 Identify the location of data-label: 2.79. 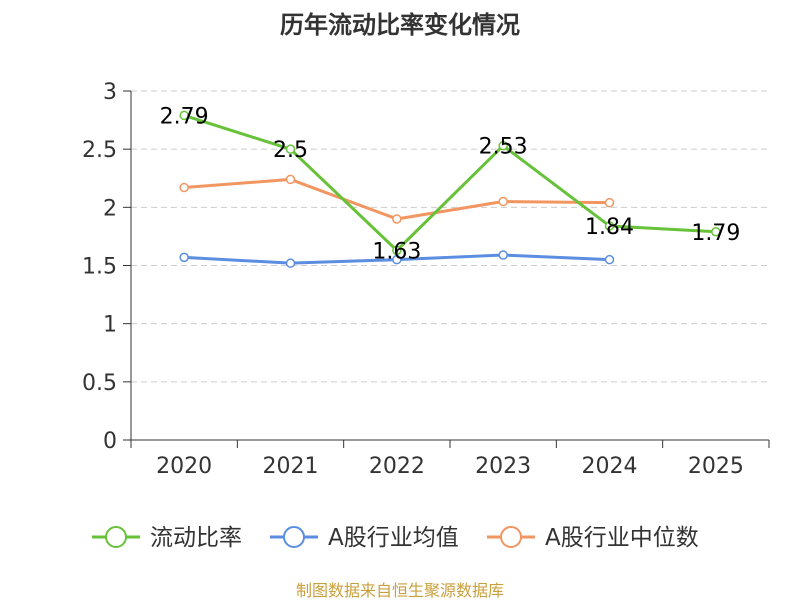
(184, 116).